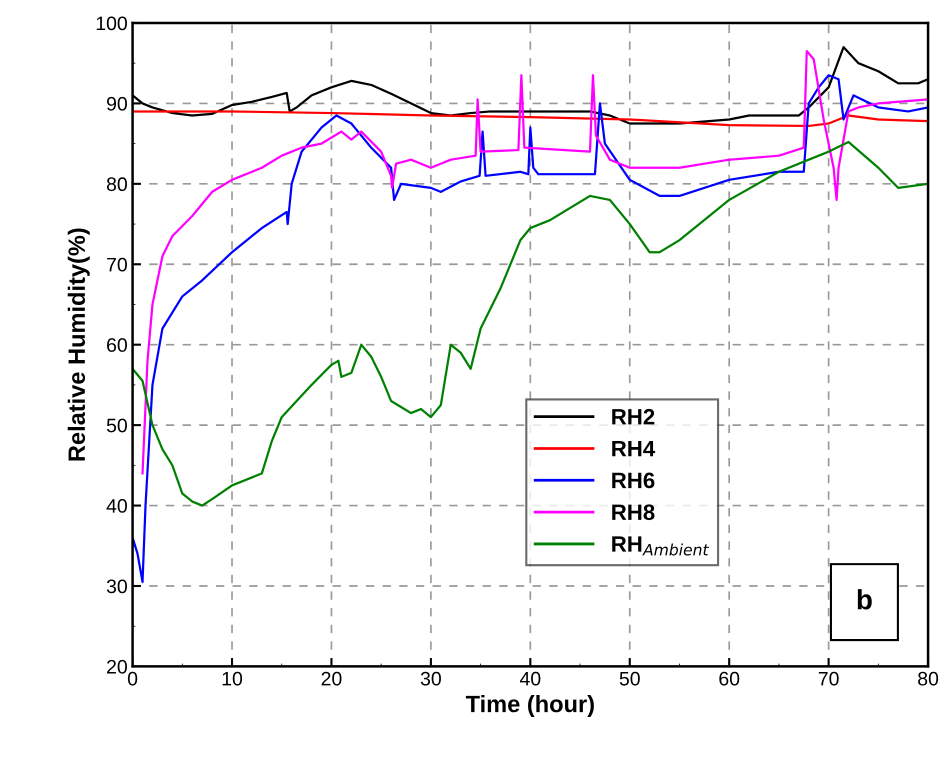 Image resolution: width=947 pixels, height=766 pixels. I want to click on line-series, so click(530, 119).